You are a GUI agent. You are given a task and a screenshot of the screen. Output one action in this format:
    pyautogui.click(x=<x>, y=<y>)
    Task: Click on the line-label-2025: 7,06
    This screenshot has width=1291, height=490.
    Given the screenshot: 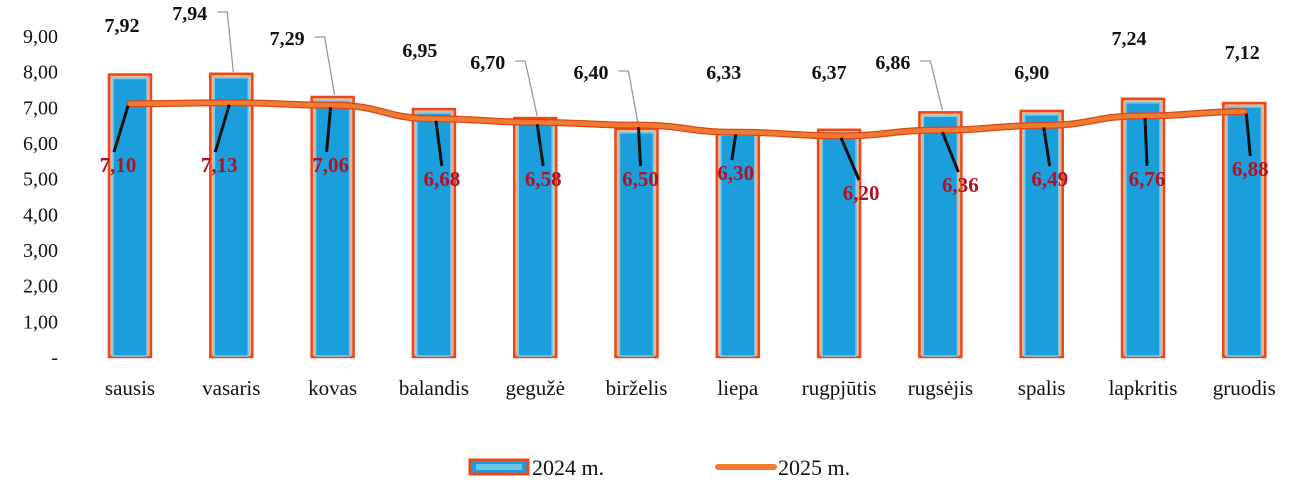 What is the action you would take?
    pyautogui.click(x=330, y=165)
    